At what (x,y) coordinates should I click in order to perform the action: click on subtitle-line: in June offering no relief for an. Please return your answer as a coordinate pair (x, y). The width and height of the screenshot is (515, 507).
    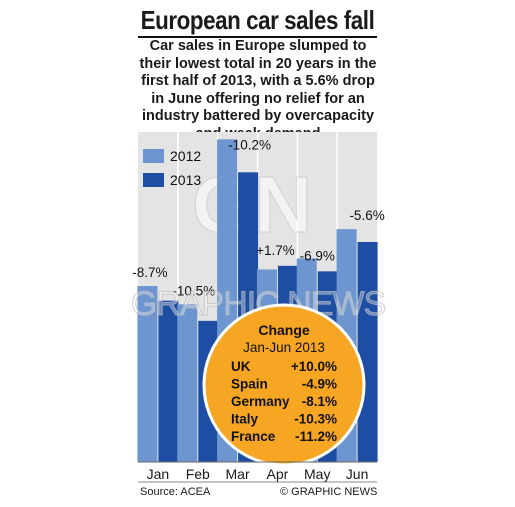
    Looking at the image, I should click on (258, 98).